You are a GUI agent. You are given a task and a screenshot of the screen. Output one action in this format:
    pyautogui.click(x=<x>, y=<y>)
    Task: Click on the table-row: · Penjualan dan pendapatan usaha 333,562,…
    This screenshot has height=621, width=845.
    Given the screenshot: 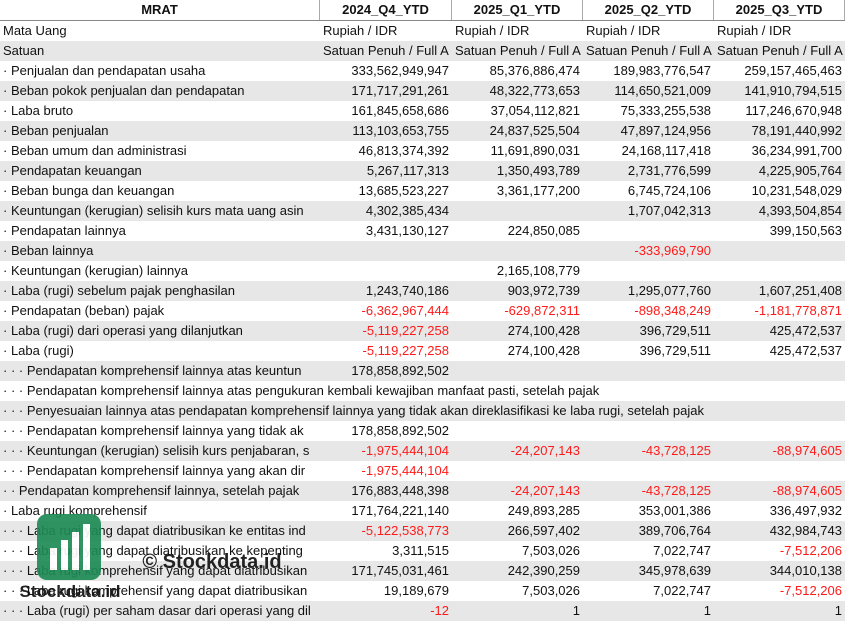 What is the action you would take?
    pyautogui.click(x=422, y=71)
    